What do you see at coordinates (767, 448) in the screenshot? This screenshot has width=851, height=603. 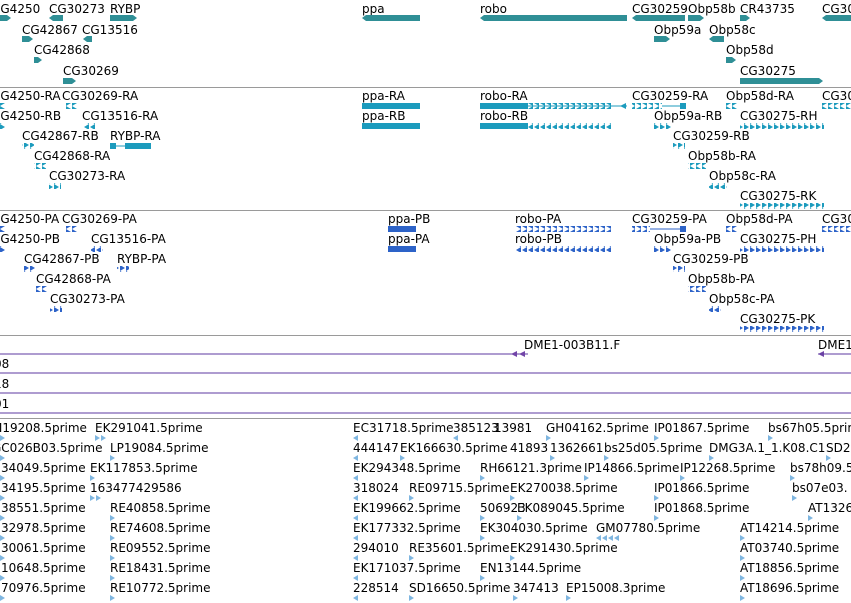 I see `est-label: DMG3A.1_1.K08.C1` at bounding box center [767, 448].